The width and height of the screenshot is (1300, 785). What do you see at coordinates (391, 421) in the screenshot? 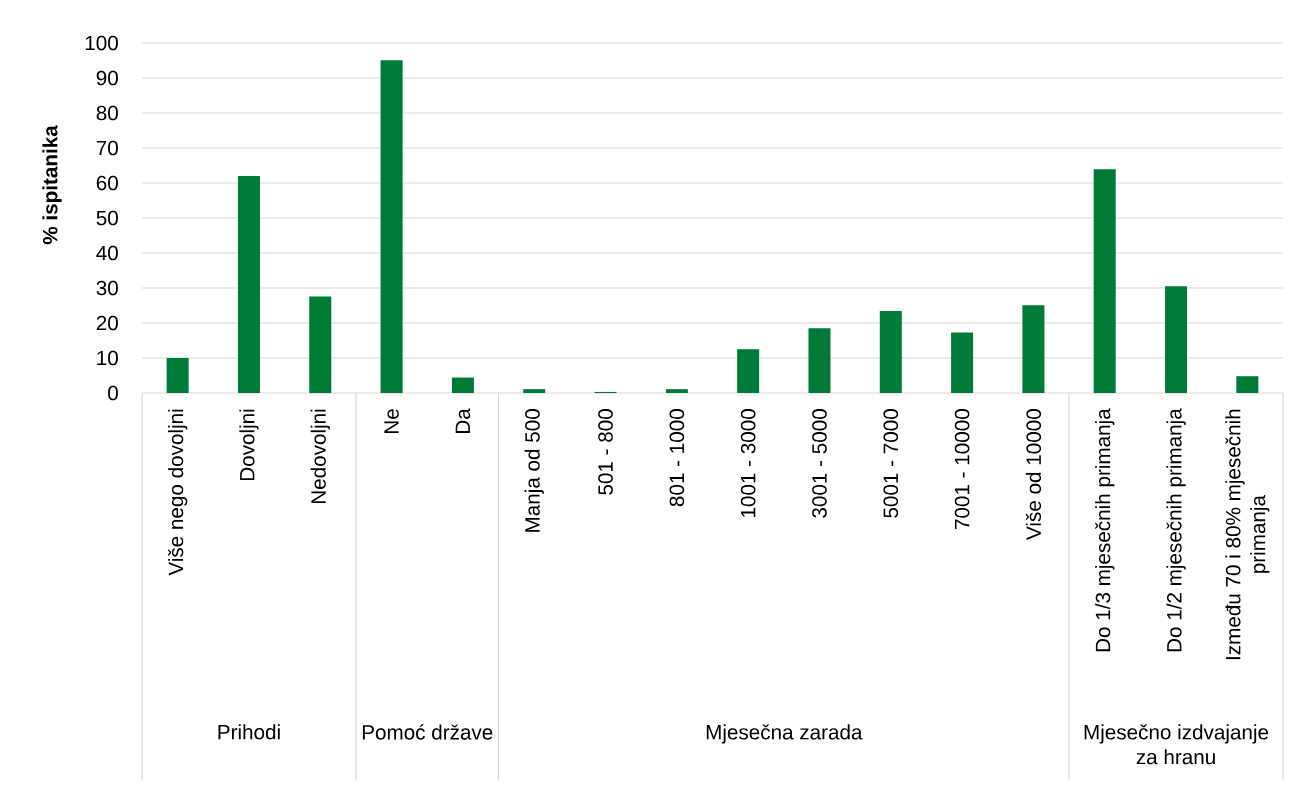
I see `x-tick-label: Ne` at bounding box center [391, 421].